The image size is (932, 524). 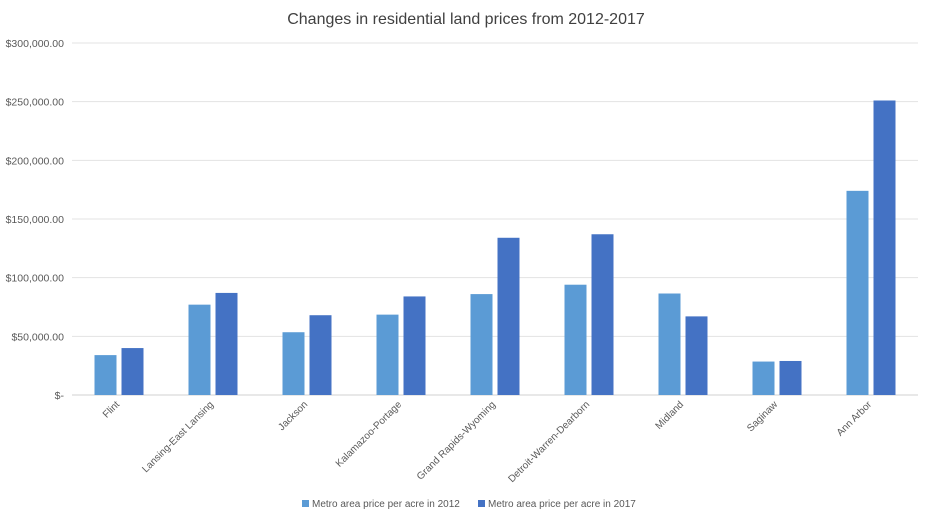 What do you see at coordinates (111, 409) in the screenshot?
I see `x-tick-label: Flint` at bounding box center [111, 409].